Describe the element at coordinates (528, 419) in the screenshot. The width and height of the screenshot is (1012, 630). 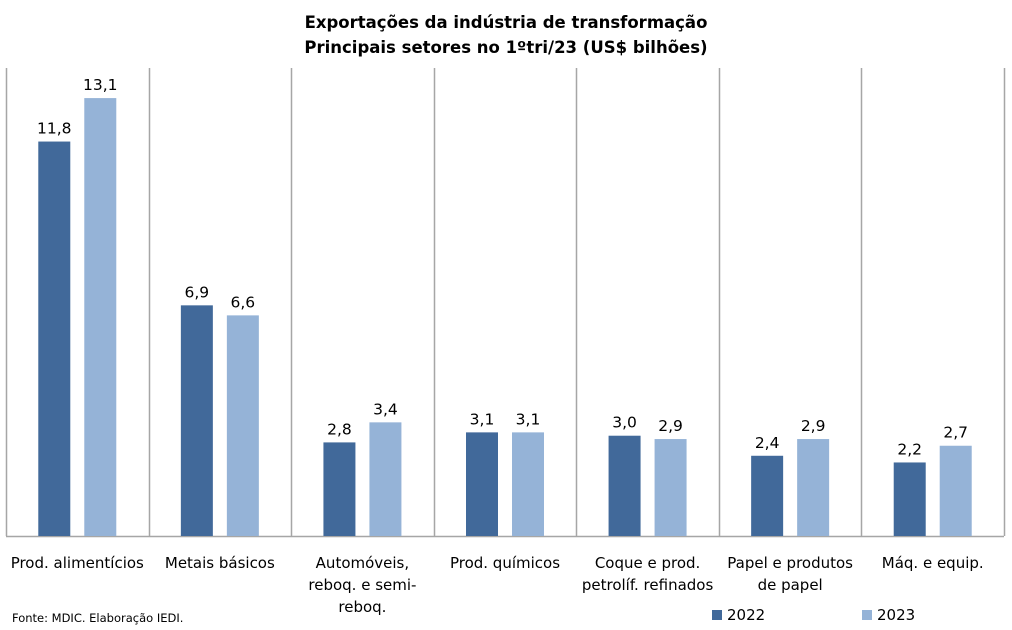
I see `data-label-2023: 3,1` at that location.